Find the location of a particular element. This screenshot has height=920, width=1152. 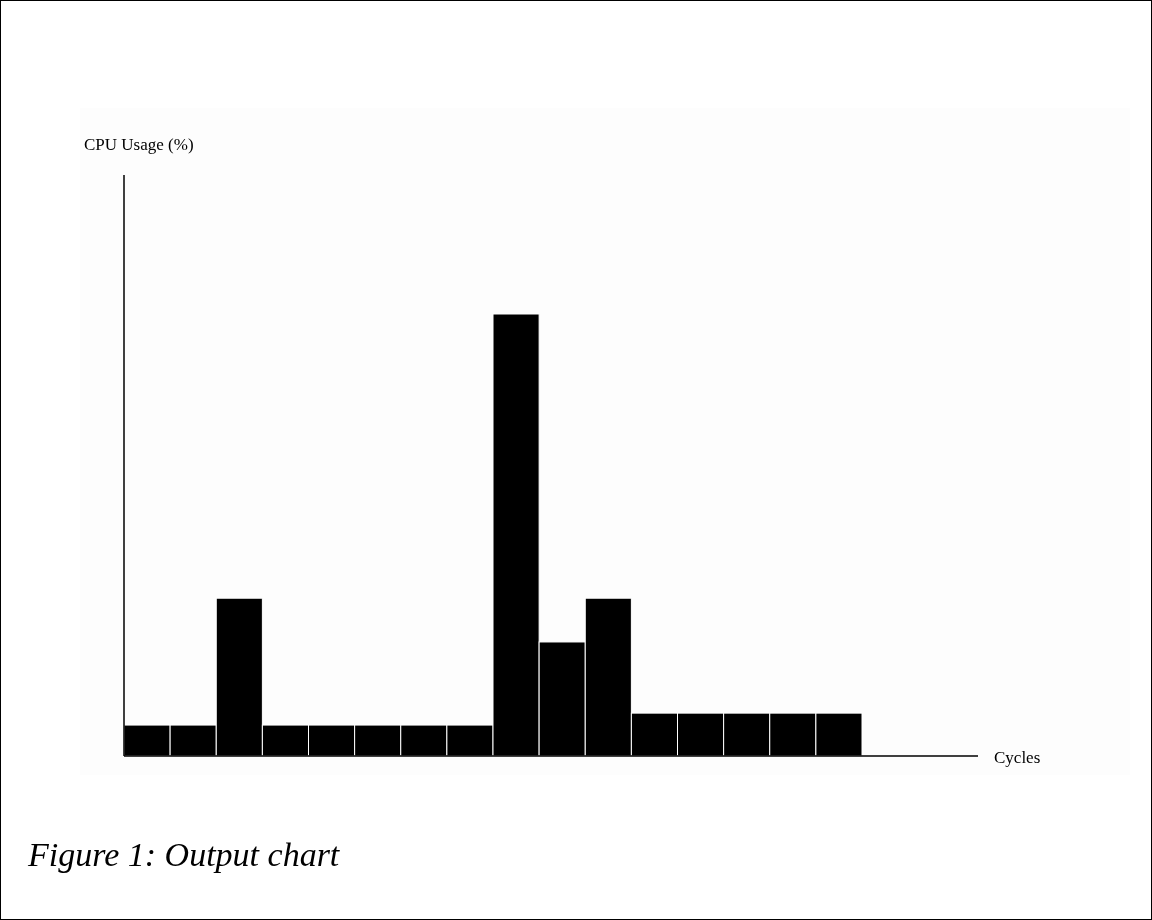

text: Cycles is located at coordinates (1017, 757).